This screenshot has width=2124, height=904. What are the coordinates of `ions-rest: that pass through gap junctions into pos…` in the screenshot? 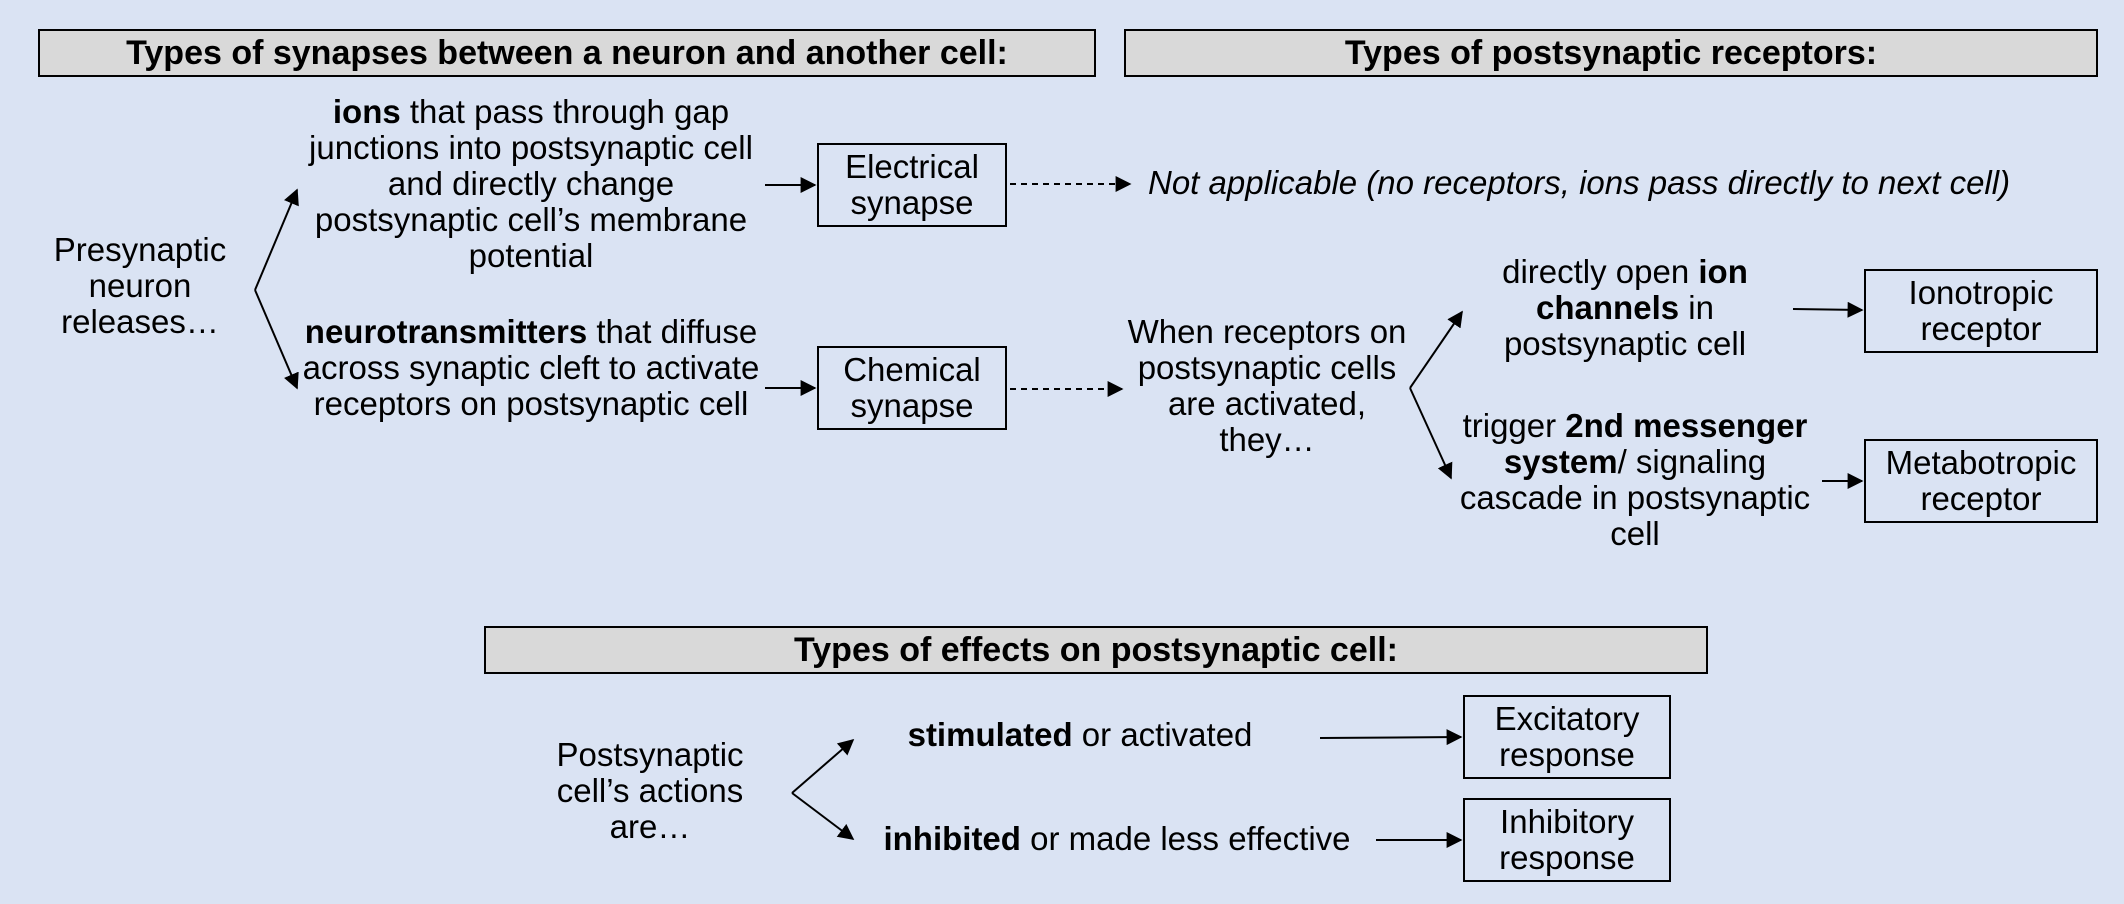 It's located at (531, 183).